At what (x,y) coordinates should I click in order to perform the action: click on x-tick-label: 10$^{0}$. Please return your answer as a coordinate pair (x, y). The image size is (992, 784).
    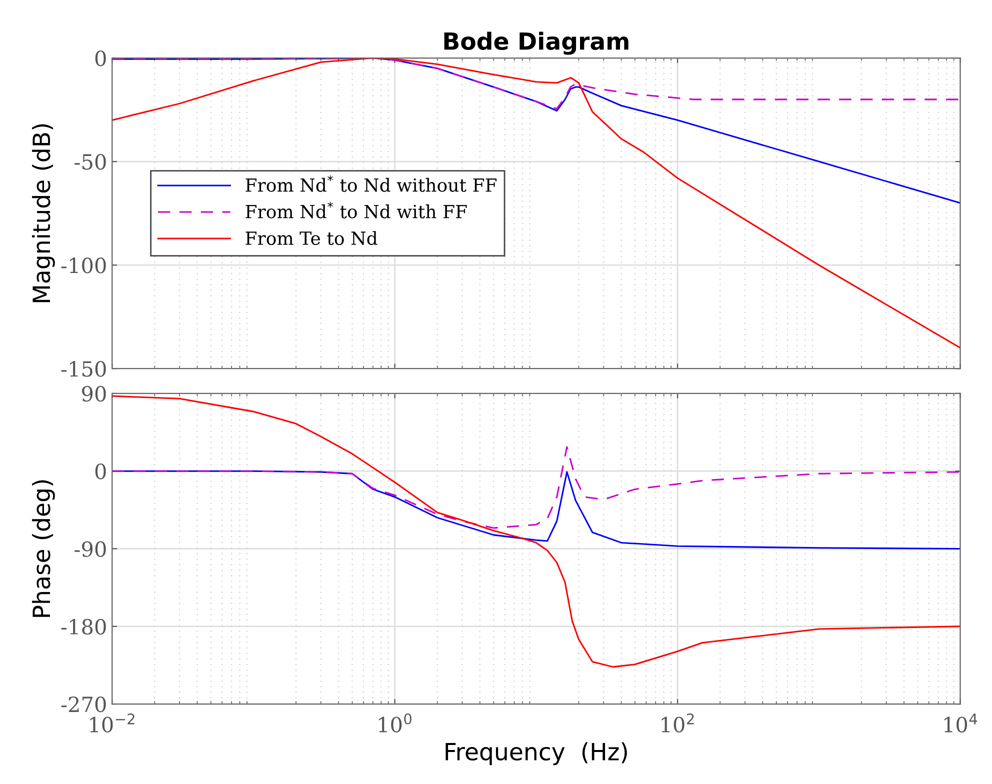
    Looking at the image, I should click on (395, 722).